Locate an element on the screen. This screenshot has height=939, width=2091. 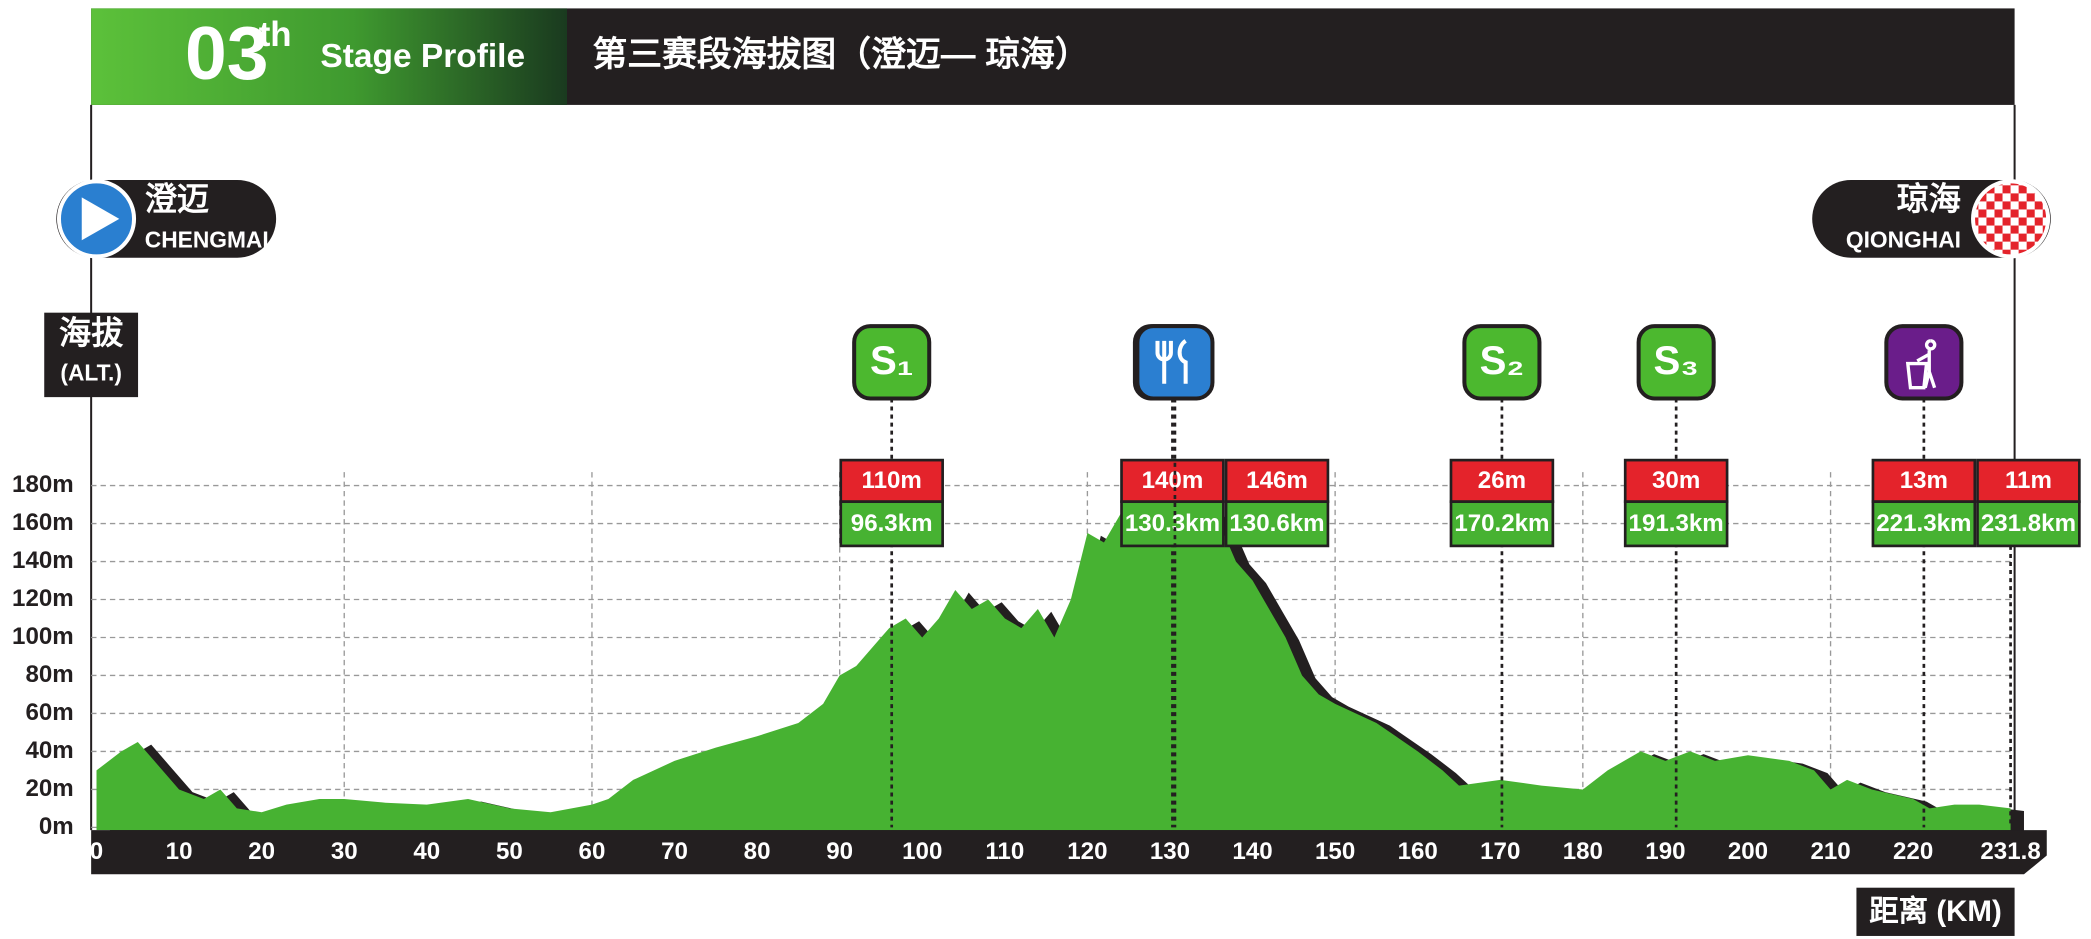
distance-label: 221.3km is located at coordinates (1923, 523).